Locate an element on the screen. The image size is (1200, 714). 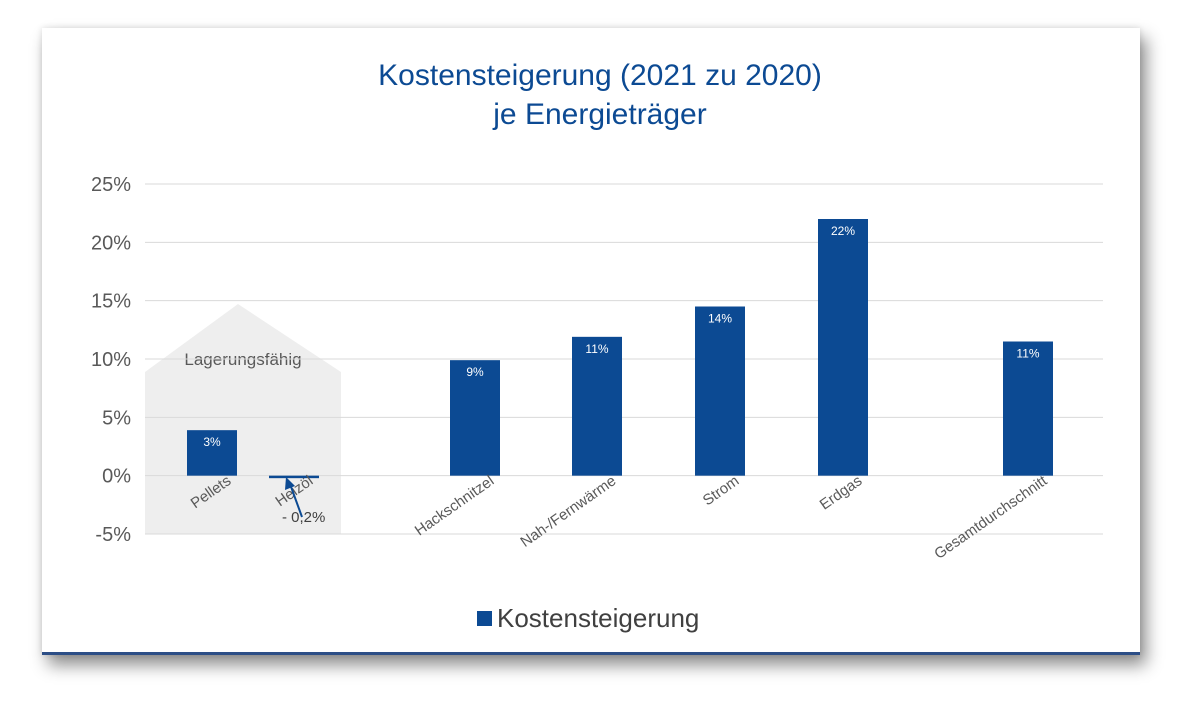
legend-swatch is located at coordinates (484, 618).